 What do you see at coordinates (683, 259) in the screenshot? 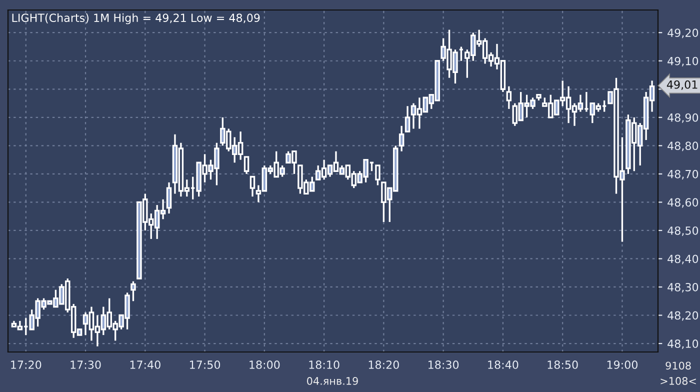
I see `y-tick-label: 48,40` at bounding box center [683, 259].